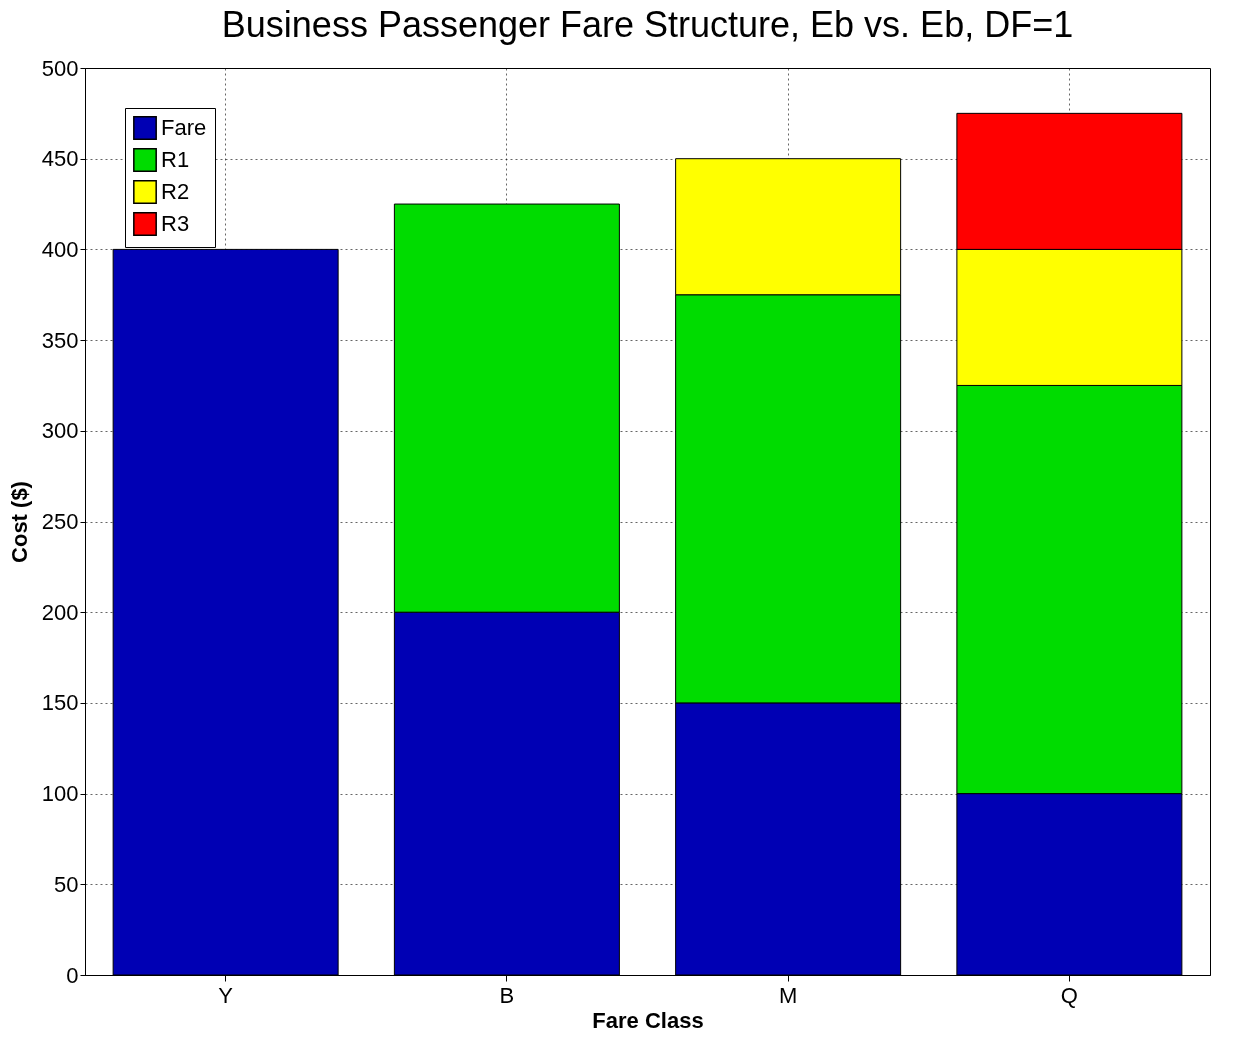 Image resolution: width=1241 pixels, height=1040 pixels. I want to click on y-axis-title: Cost ($), so click(19, 522).